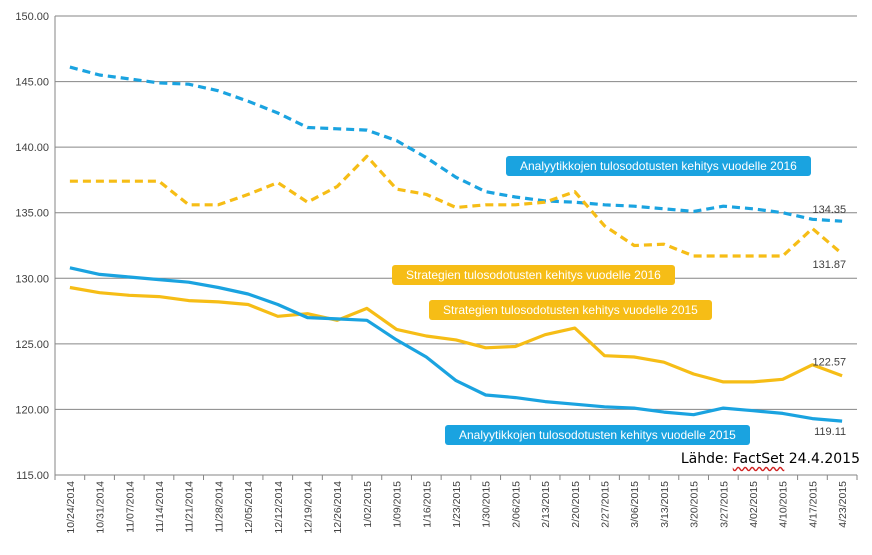 This screenshot has height=555, width=872. Describe the element at coordinates (829, 265) in the screenshot. I see `data-label-2: 131.87` at that location.